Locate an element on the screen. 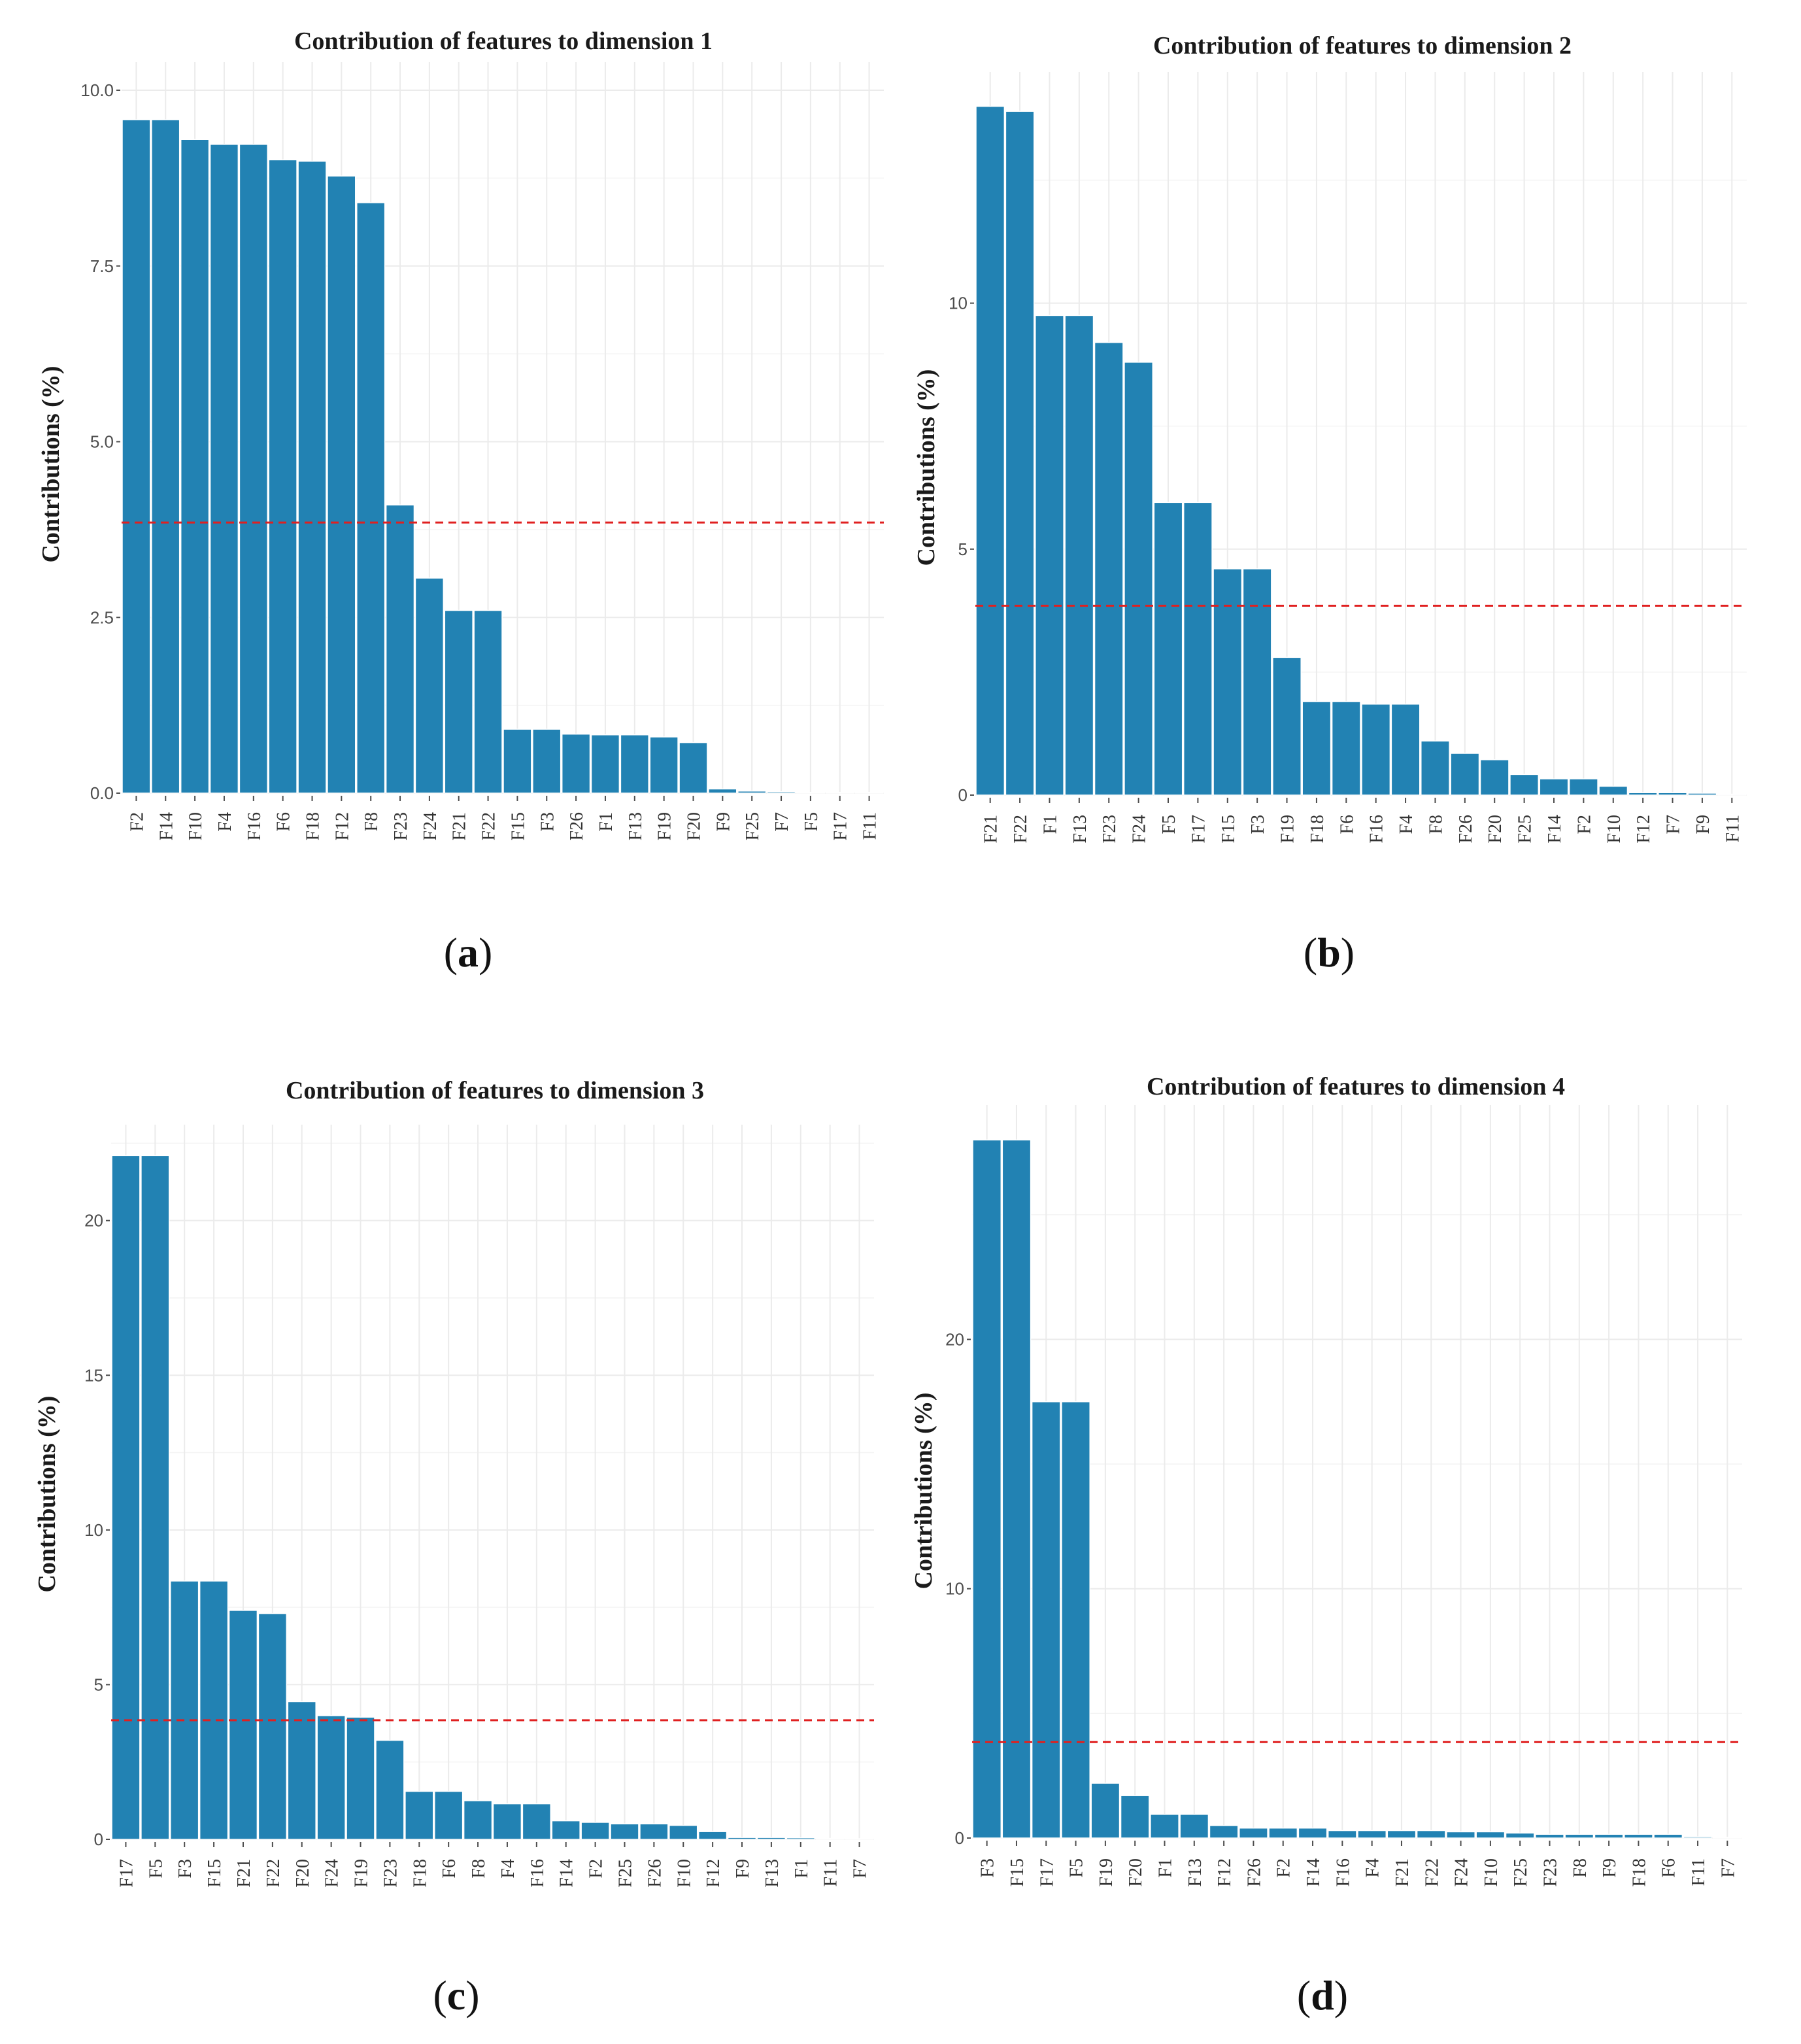 The height and width of the screenshot is (2044, 1801). chart-title: Contribution of features to dimension 3 is located at coordinates (495, 1091).